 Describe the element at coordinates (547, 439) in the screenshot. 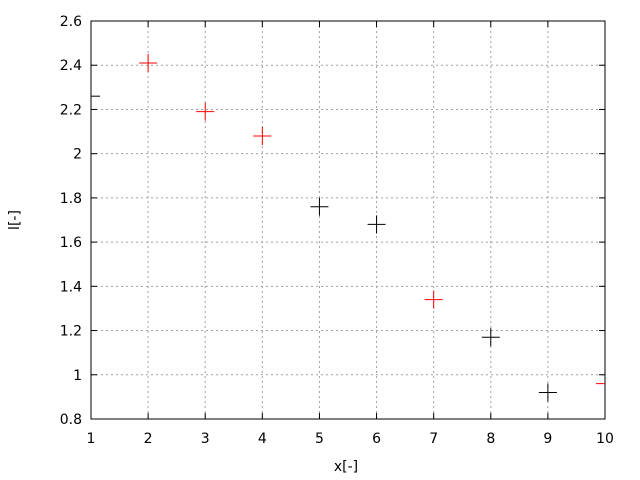

I see `x-tick-label: 9` at that location.